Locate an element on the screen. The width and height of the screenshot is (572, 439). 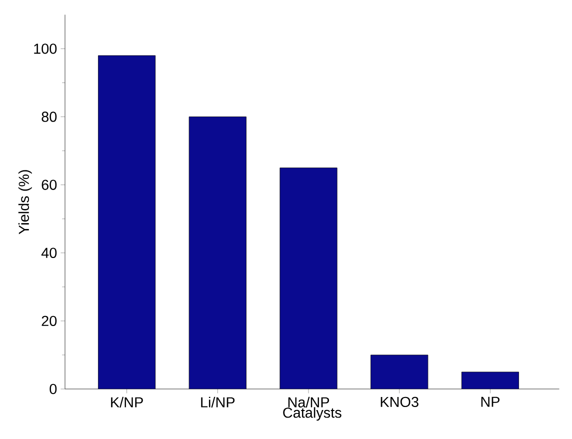
y-axis-title: Yields (%) is located at coordinates (25, 202).